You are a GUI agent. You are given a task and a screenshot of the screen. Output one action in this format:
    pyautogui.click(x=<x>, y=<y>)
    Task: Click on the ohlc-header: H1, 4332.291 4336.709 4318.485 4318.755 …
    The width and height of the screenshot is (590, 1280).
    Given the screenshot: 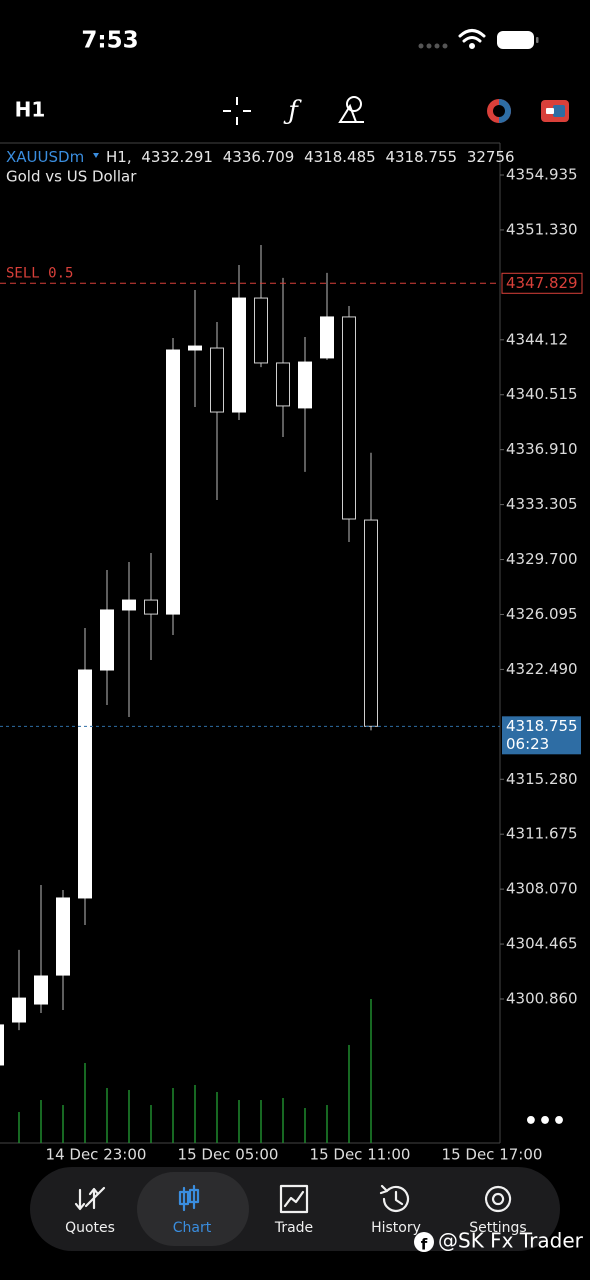 What is the action you would take?
    pyautogui.click(x=310, y=157)
    